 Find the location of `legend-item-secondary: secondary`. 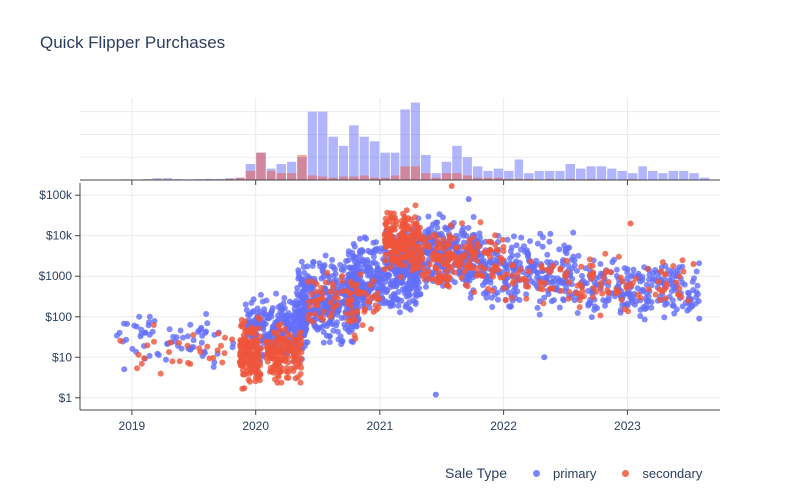

legend-item-secondary: secondary is located at coordinates (662, 473).